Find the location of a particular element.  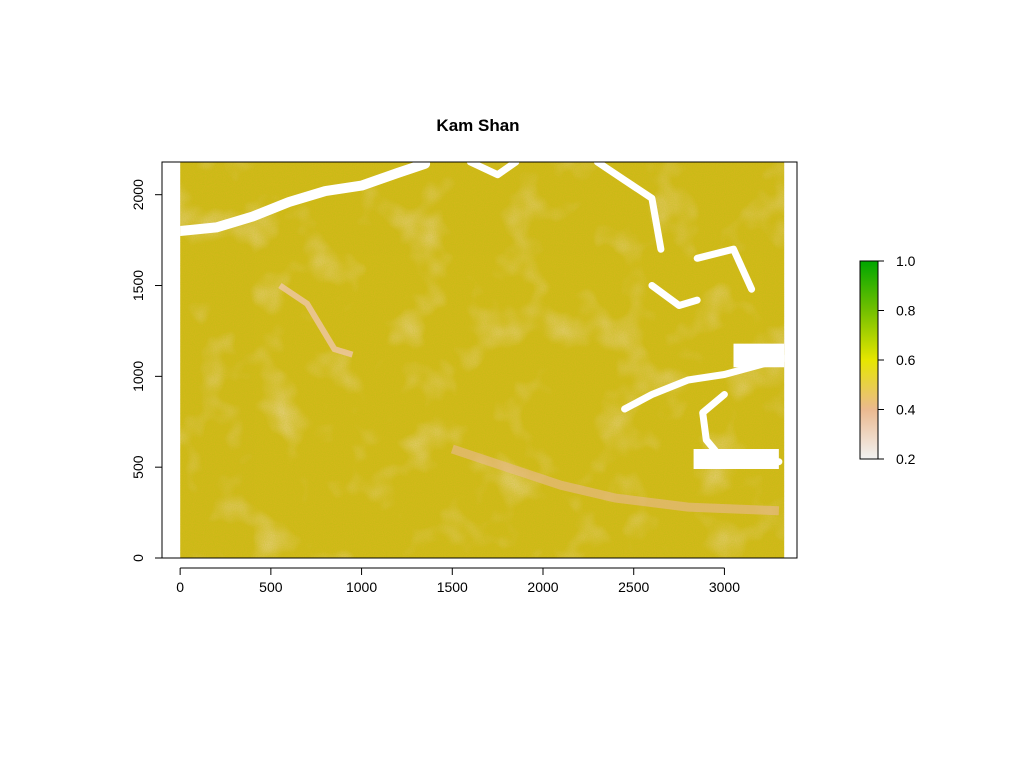

y-tick-label: 1000 is located at coordinates (138, 376).